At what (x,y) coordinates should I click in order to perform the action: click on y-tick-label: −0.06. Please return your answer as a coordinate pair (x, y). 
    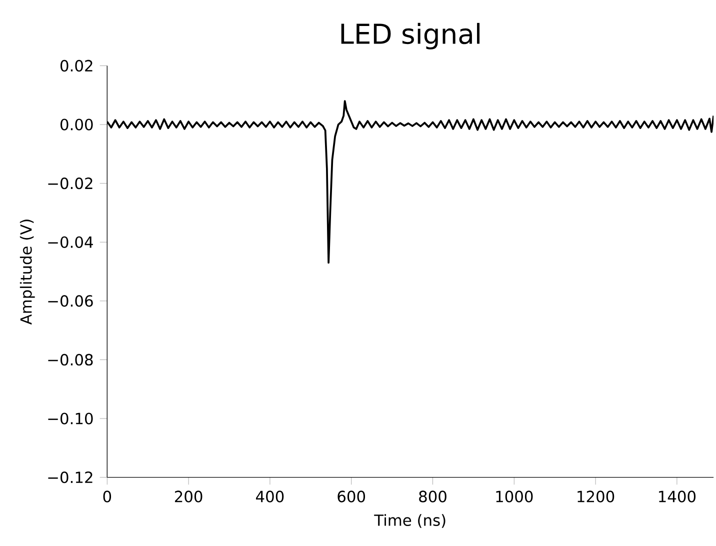
    Looking at the image, I should click on (70, 301).